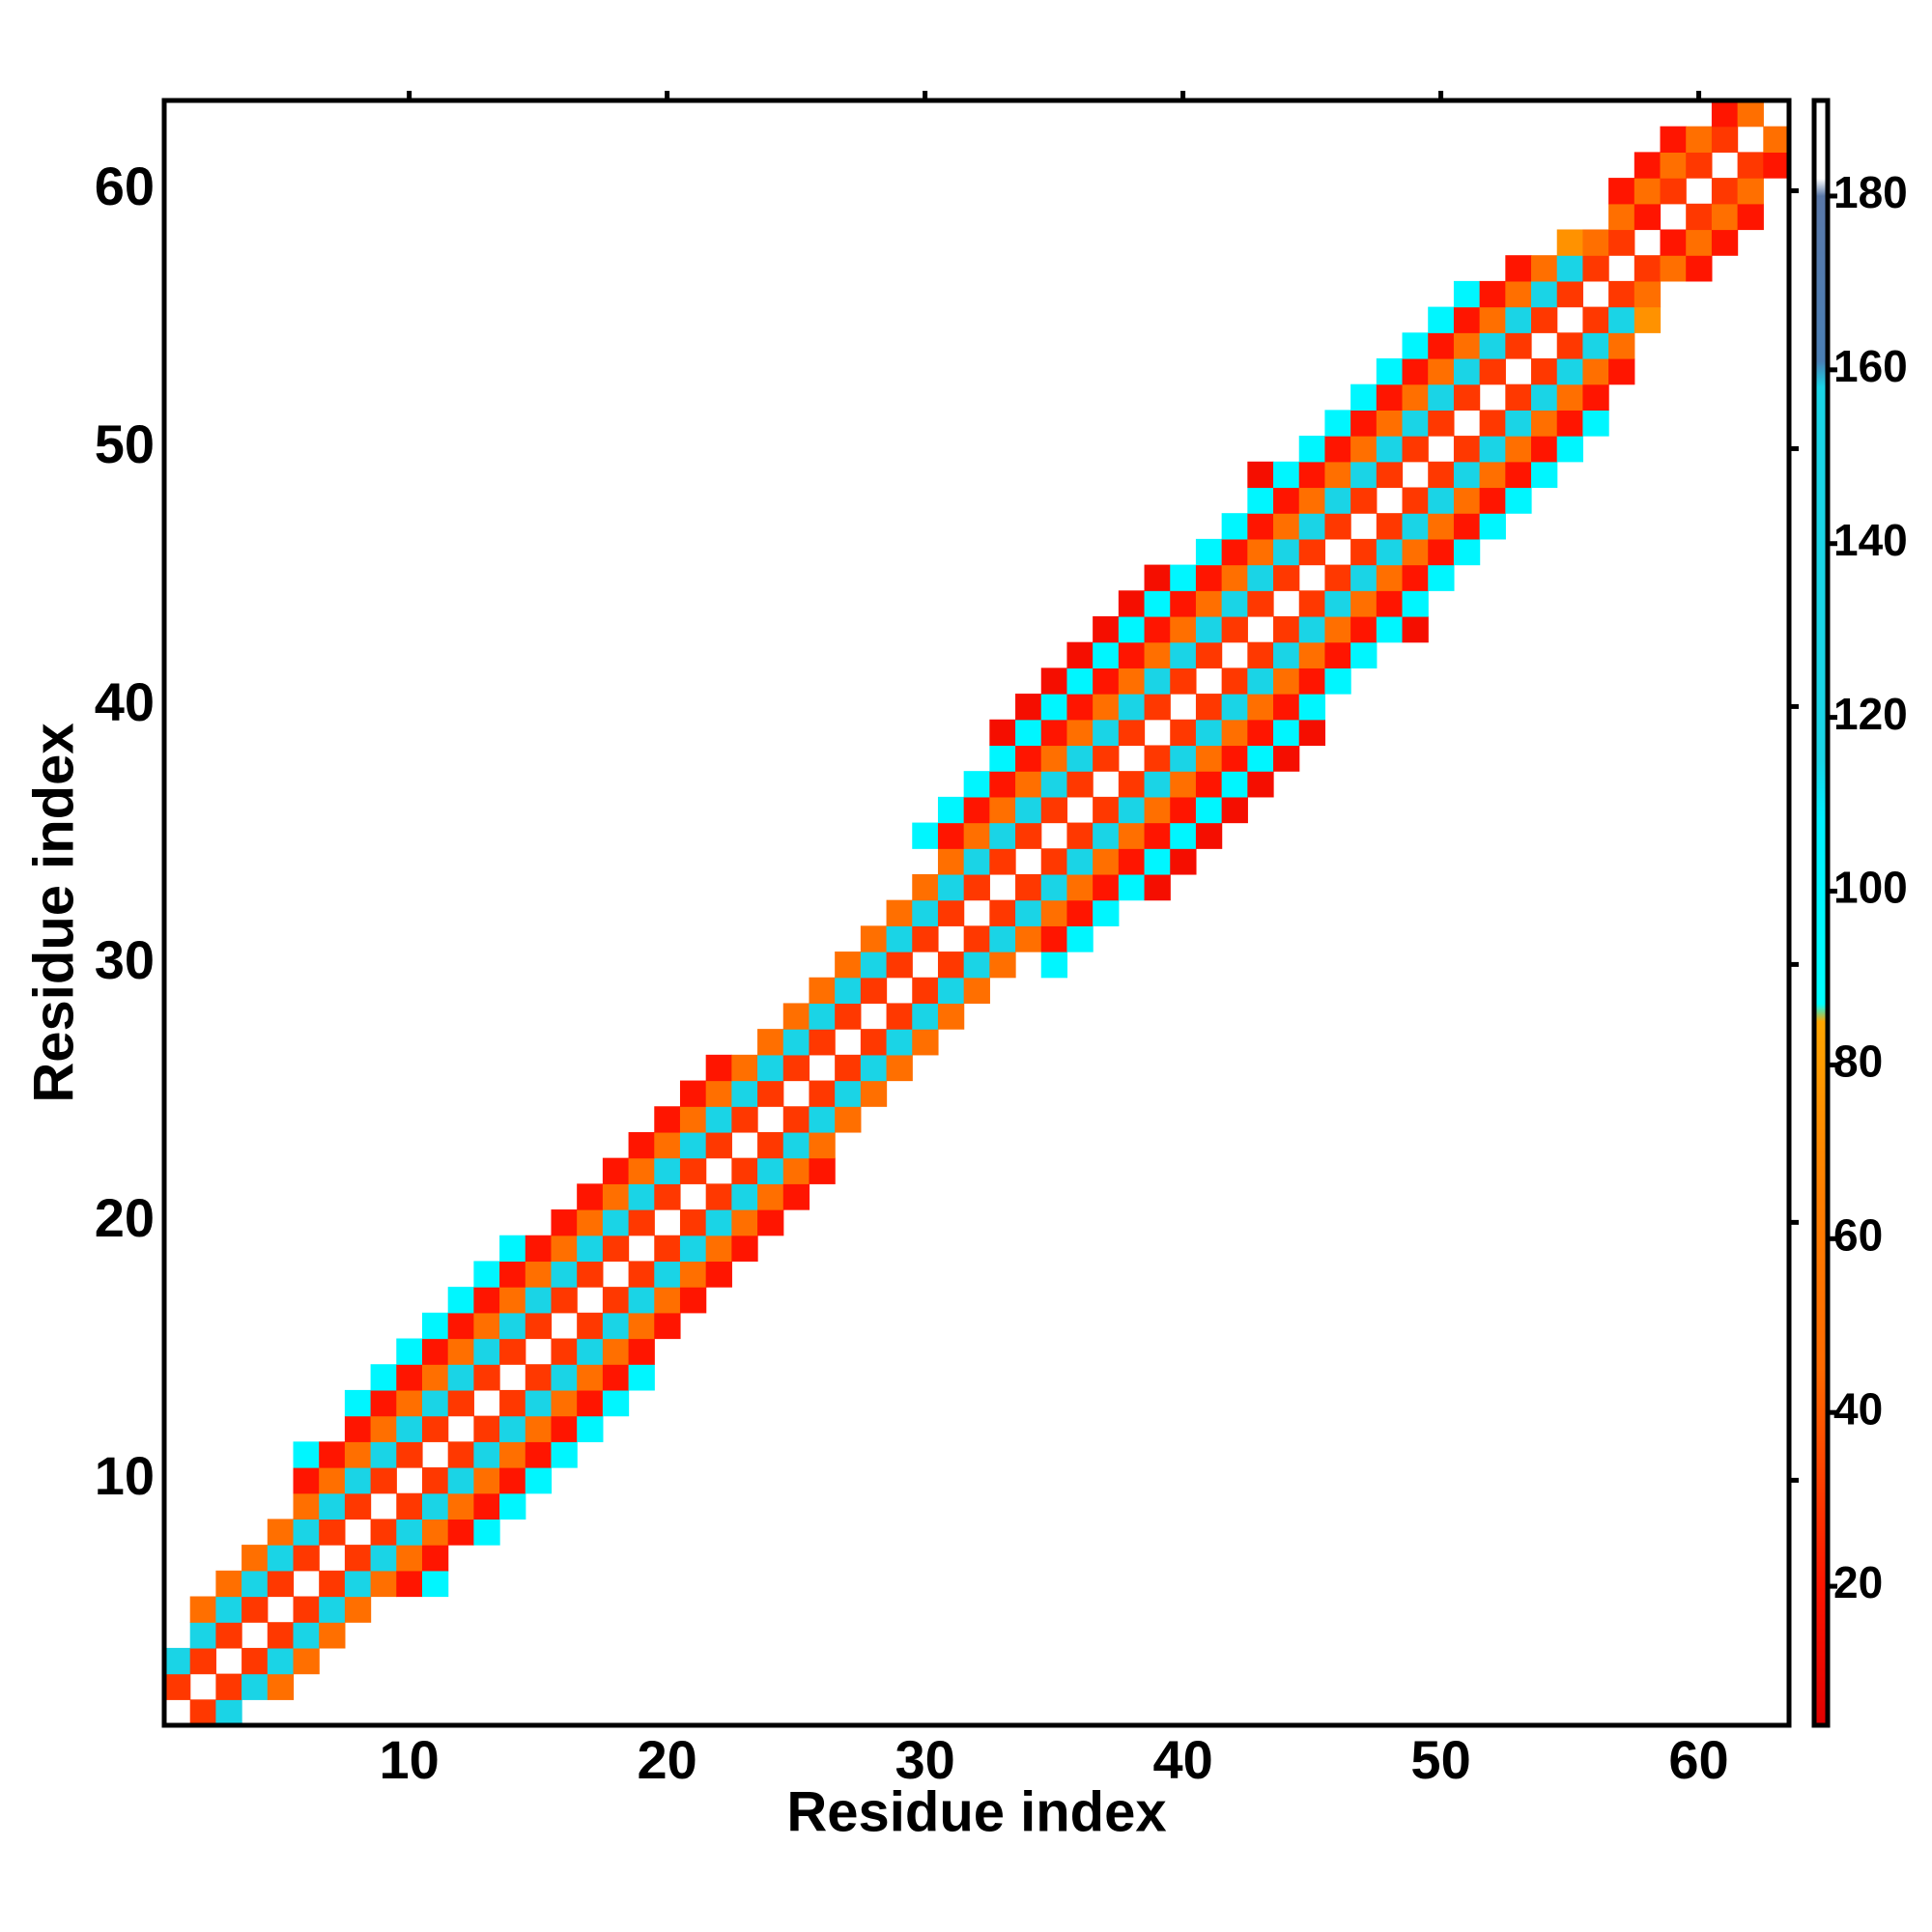 This screenshot has width=1932, height=1932. I want to click on colorbar-tick-label: 160, so click(1870, 366).